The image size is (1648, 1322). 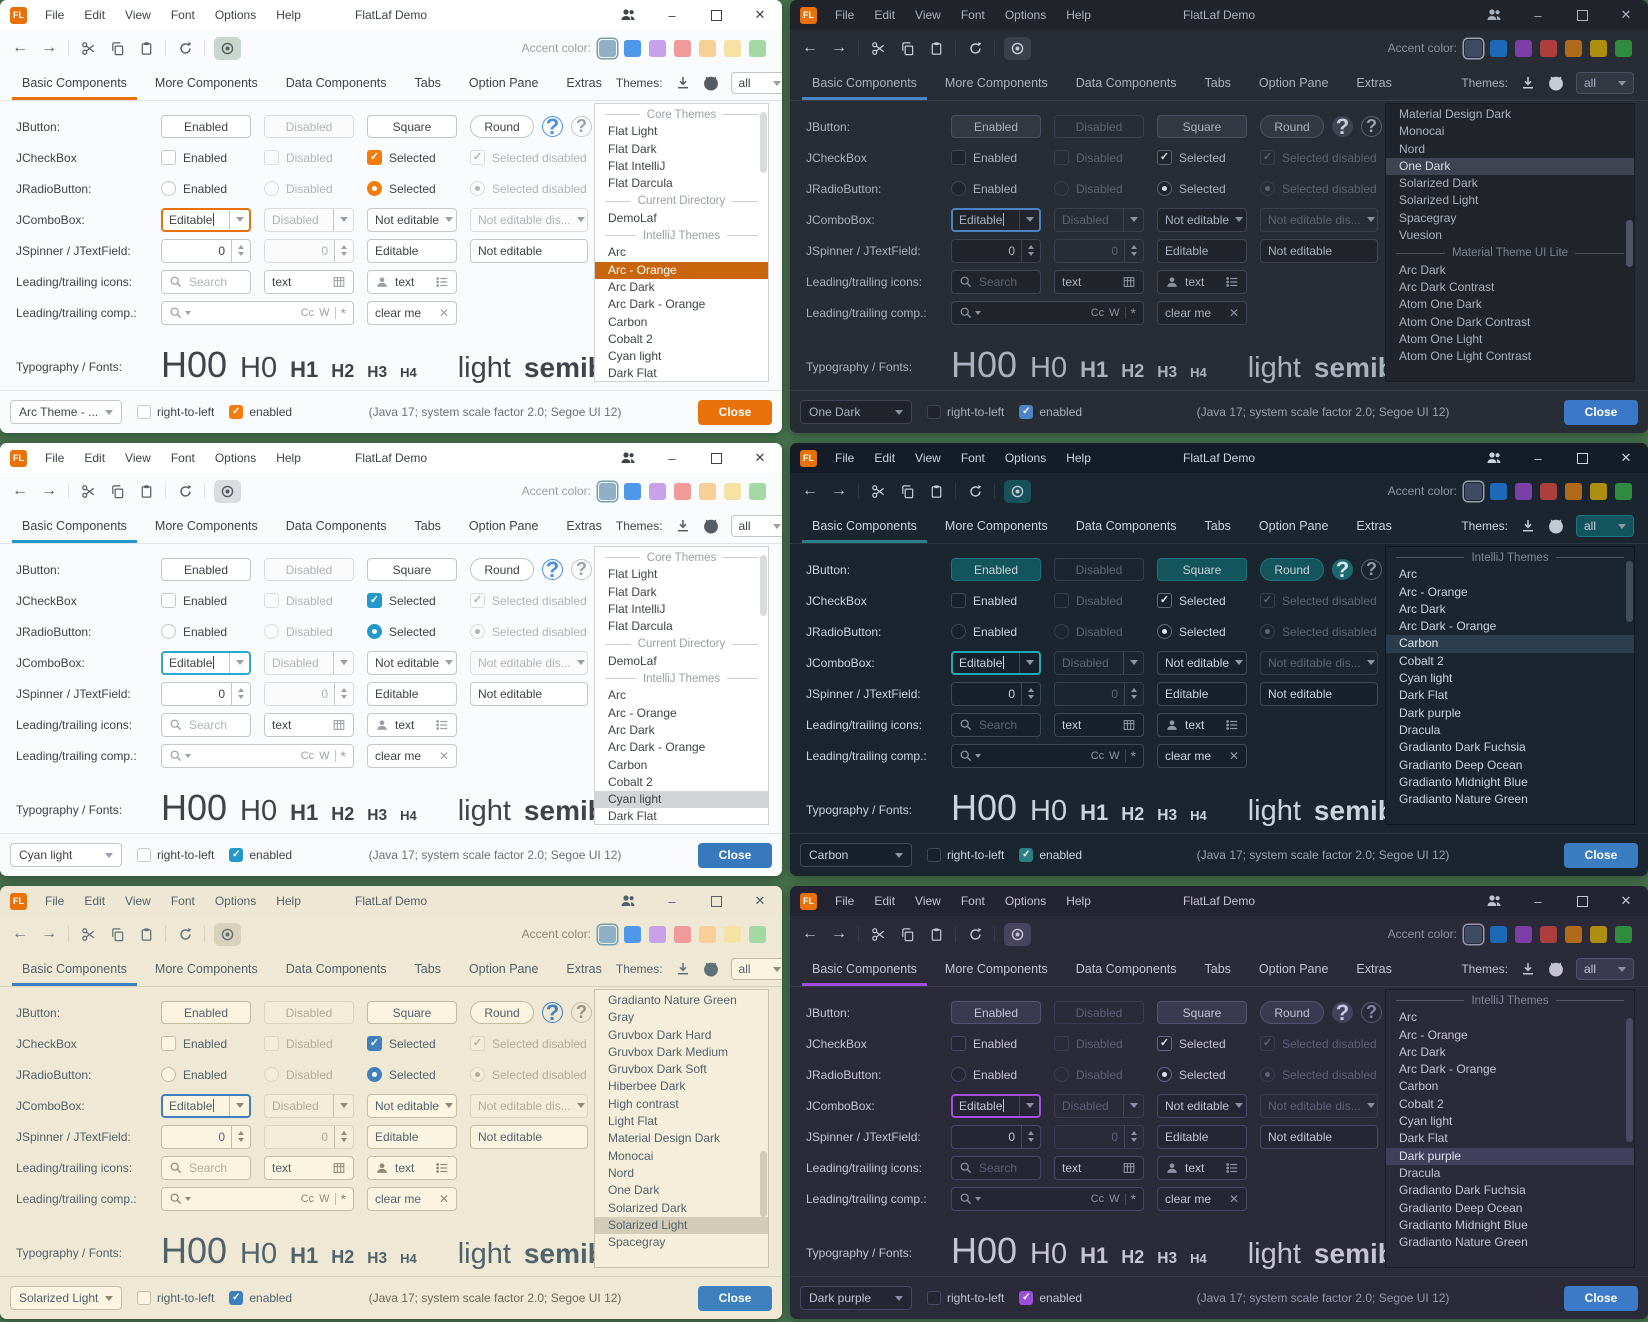 What do you see at coordinates (1342, 569) in the screenshot?
I see `help-icon: ?` at bounding box center [1342, 569].